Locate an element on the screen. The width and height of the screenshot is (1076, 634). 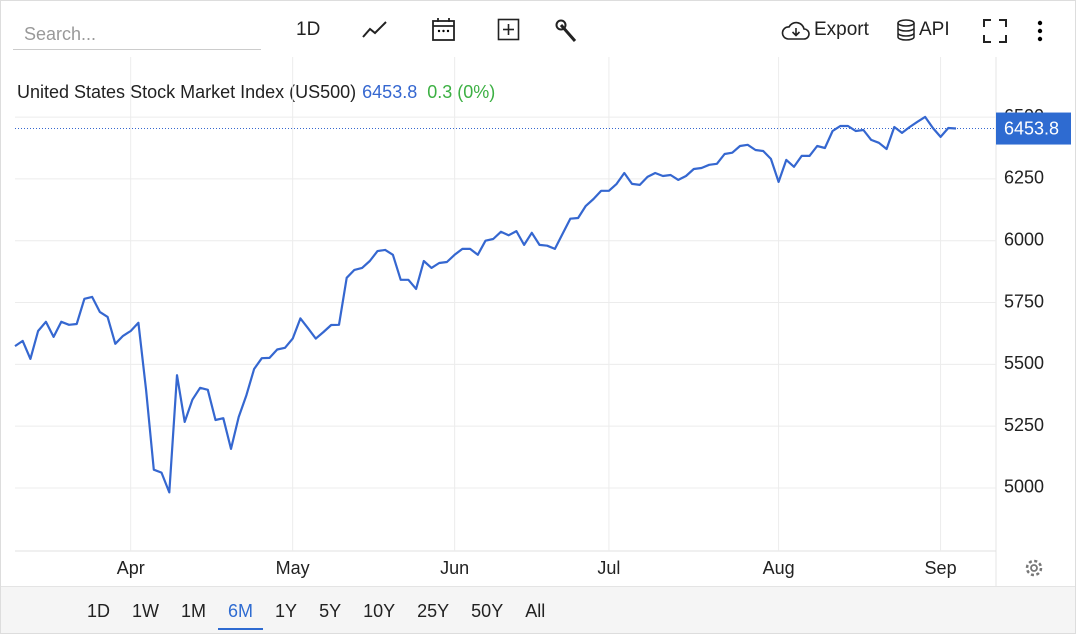
range-button: 1W is located at coordinates (146, 611).